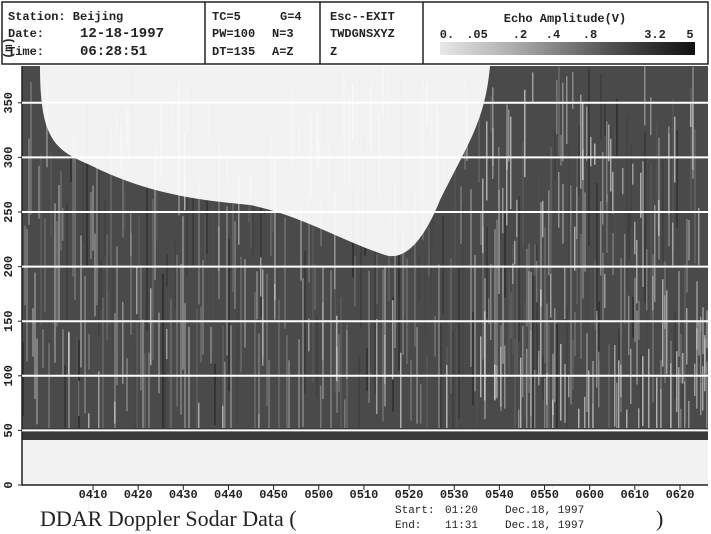 The width and height of the screenshot is (711, 534). What do you see at coordinates (9, 103) in the screenshot?
I see `y-tick-label: 350` at bounding box center [9, 103].